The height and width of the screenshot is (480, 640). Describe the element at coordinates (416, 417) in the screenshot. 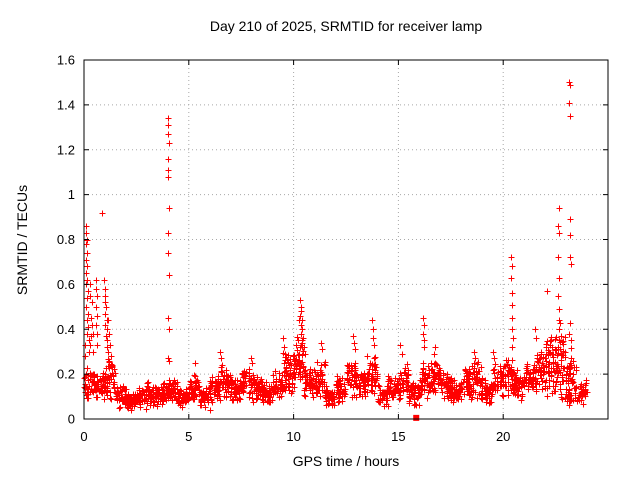

I see `square-marker-point` at that location.